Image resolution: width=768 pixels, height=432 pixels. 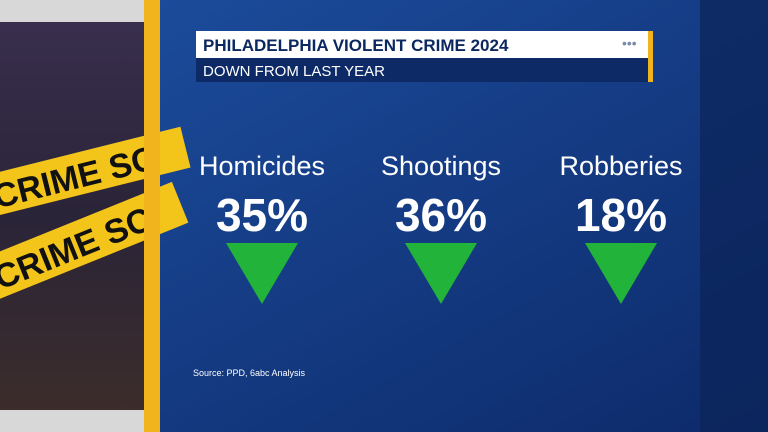 What do you see at coordinates (249, 373) in the screenshot?
I see `source: Source: PPD, 6abc Analysis` at bounding box center [249, 373].